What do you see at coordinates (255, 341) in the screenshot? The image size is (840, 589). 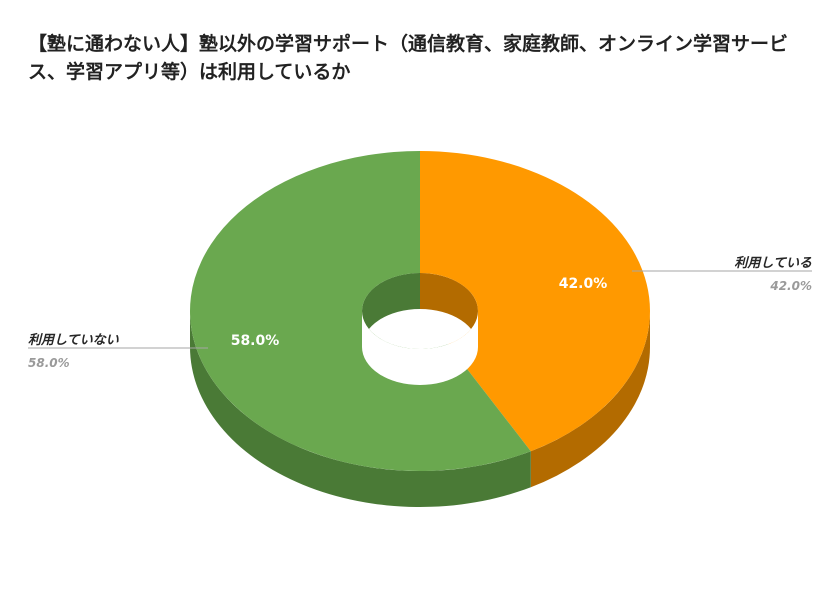 I see `slice-data-label-1: 58.0%` at bounding box center [255, 341].